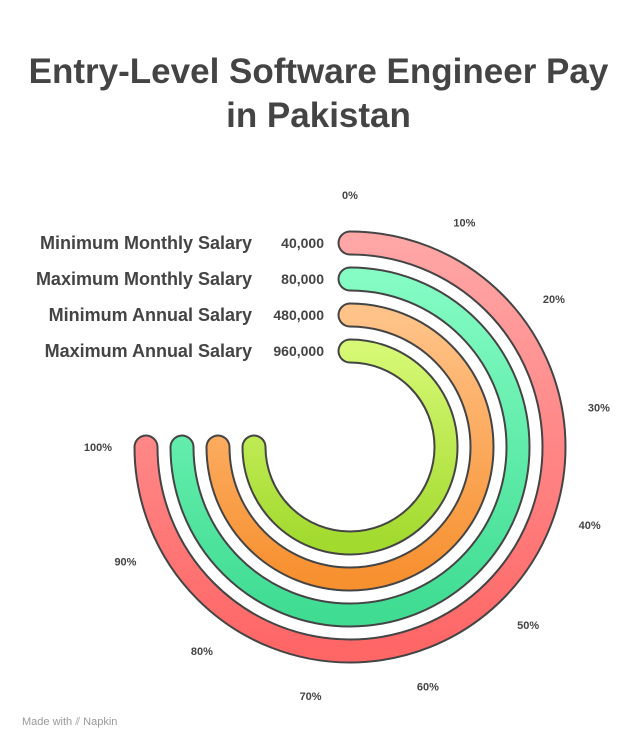 This screenshot has width=637, height=752. Describe the element at coordinates (464, 223) in the screenshot. I see `tick-label: 10%` at that location.